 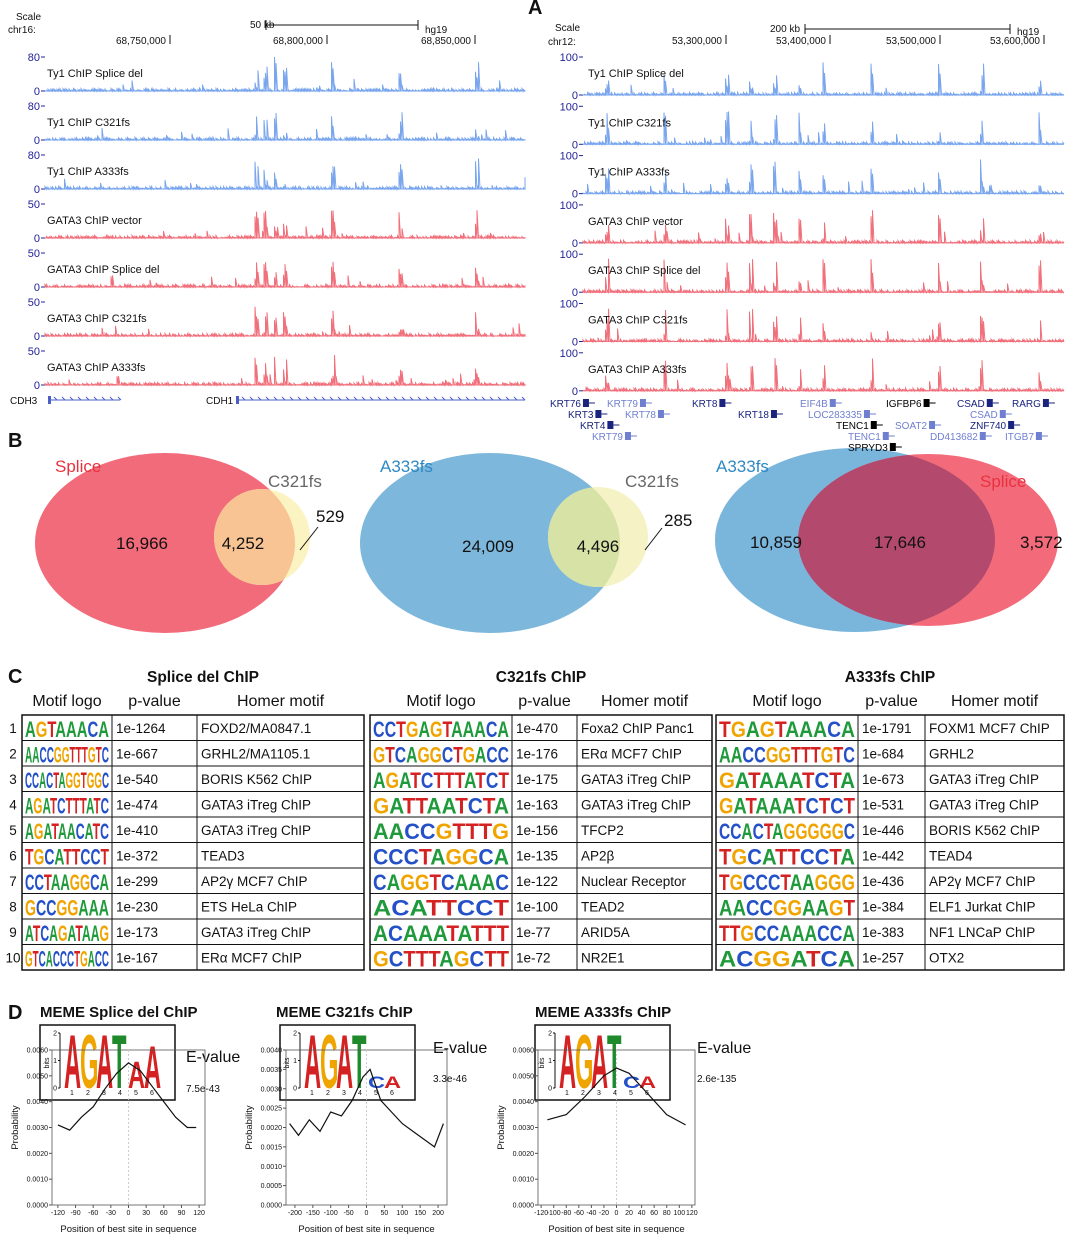 I want to click on motif-logo: CCACTAGGGGGC, so click(x=787, y=831).